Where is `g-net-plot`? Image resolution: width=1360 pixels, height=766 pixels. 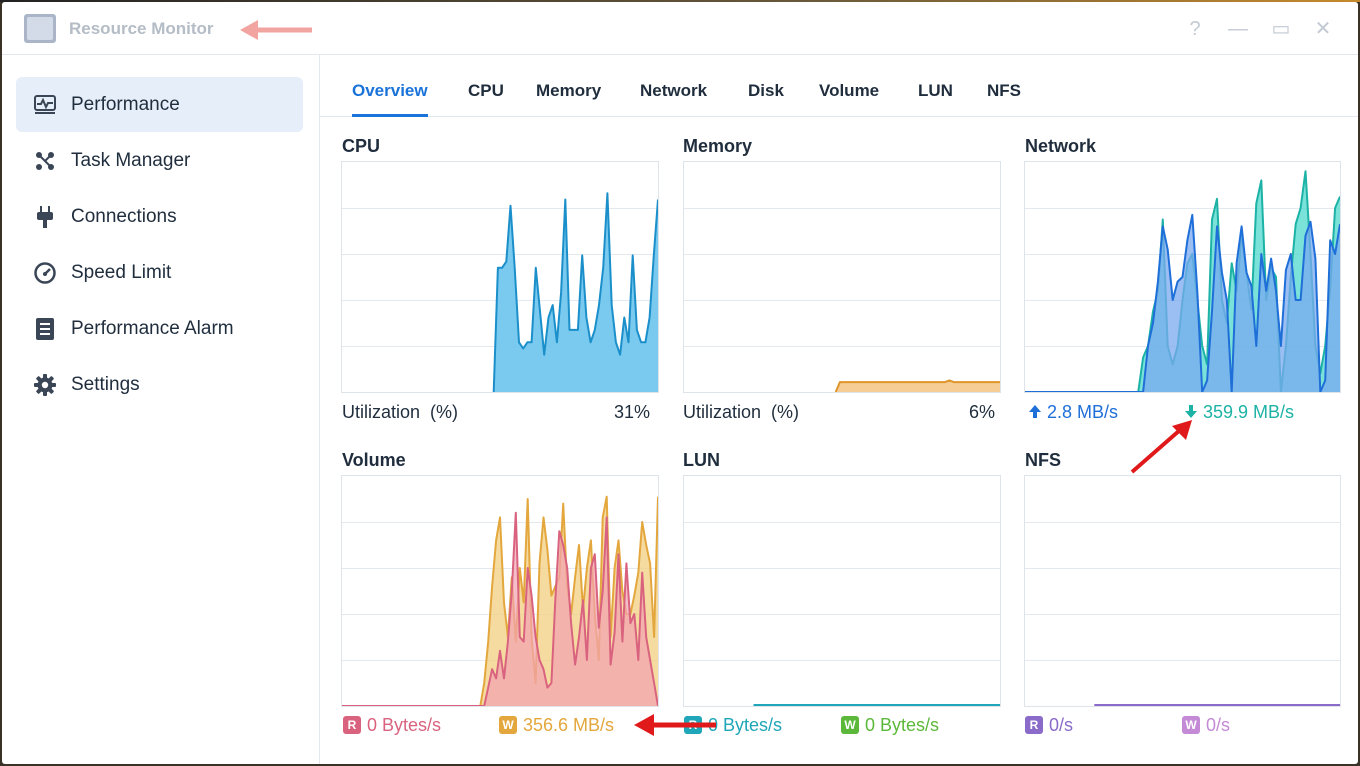 g-net-plot is located at coordinates (1182, 281).